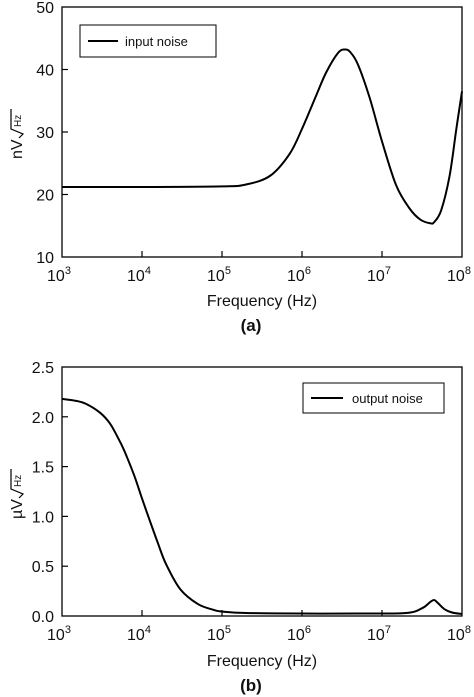  What do you see at coordinates (43, 493) in the screenshot?
I see `y-tick-labels: 0.0 0.5 1.0 1.5 2.0 2.5` at bounding box center [43, 493].